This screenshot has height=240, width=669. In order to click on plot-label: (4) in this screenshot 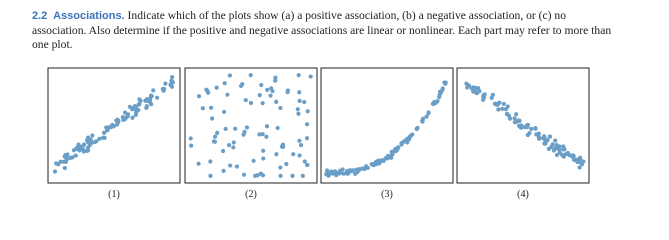, I will do `click(523, 194)`.